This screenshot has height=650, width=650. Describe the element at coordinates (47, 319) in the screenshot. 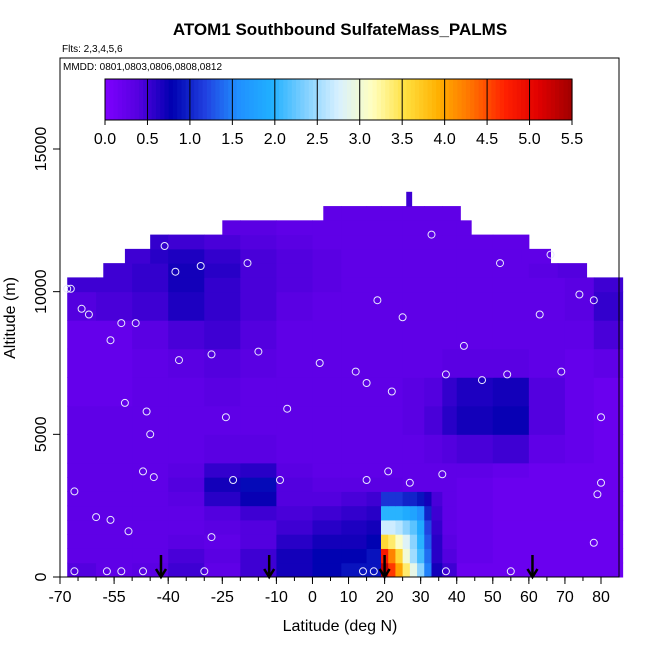

I see `y-axis: 0 5000 10000 15000` at that location.